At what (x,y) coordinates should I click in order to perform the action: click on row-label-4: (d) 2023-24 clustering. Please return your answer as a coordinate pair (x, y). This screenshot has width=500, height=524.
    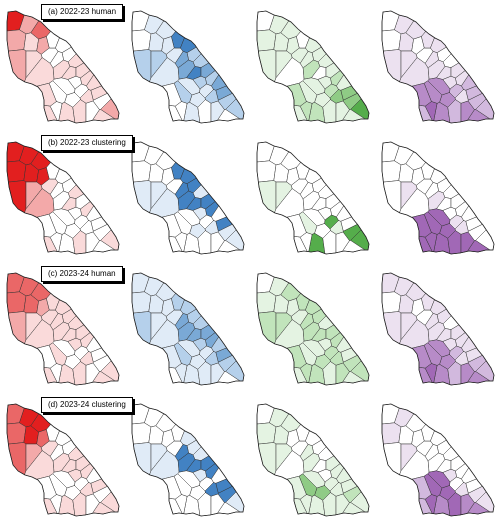
    Looking at the image, I should click on (87, 405).